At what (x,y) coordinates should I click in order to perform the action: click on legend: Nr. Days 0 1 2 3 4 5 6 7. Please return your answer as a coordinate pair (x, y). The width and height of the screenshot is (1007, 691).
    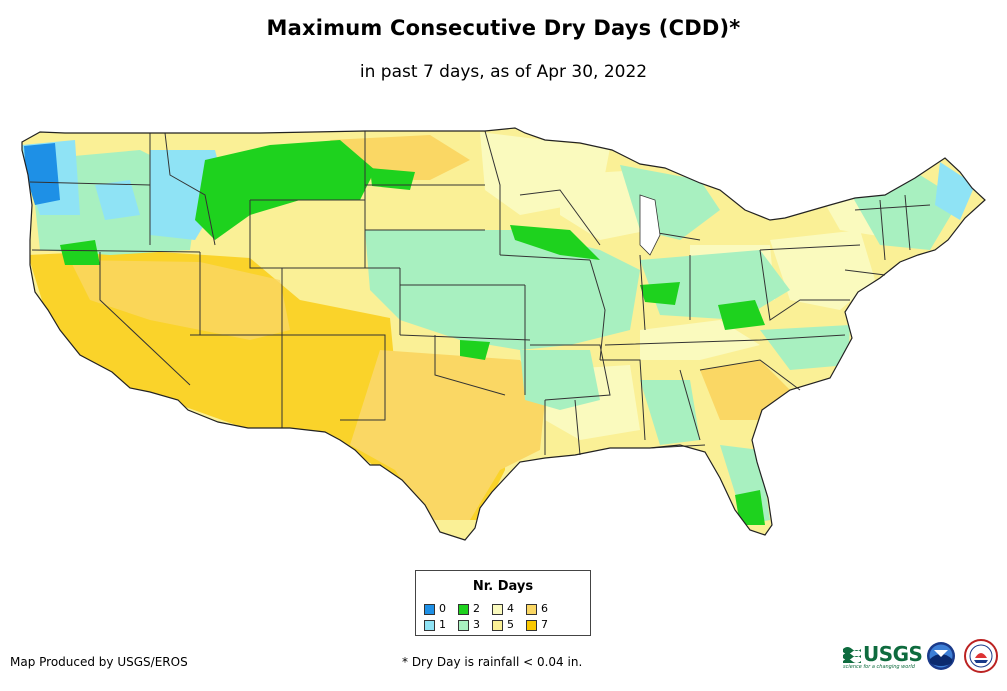
    Looking at the image, I should click on (503, 603).